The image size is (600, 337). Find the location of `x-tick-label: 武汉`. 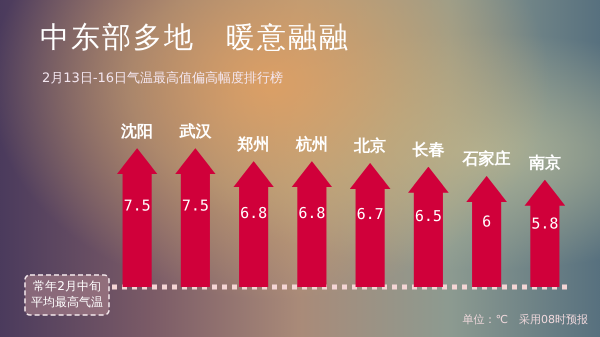

x-tick-label: 武汉 is located at coordinates (195, 130).